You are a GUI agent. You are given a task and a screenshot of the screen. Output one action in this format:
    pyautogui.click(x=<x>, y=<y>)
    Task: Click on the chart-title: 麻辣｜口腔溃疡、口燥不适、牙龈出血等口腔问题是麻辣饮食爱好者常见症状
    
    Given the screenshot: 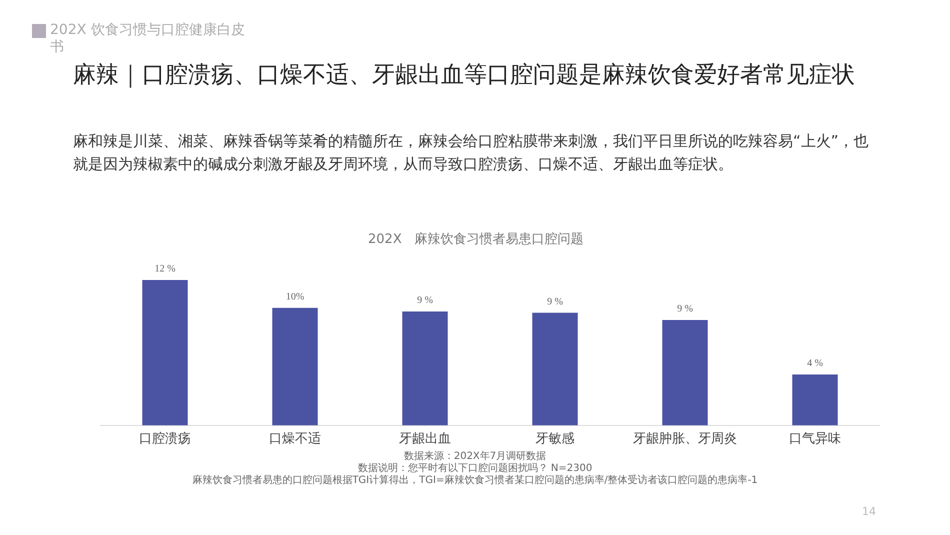 What is the action you would take?
    pyautogui.click(x=464, y=75)
    